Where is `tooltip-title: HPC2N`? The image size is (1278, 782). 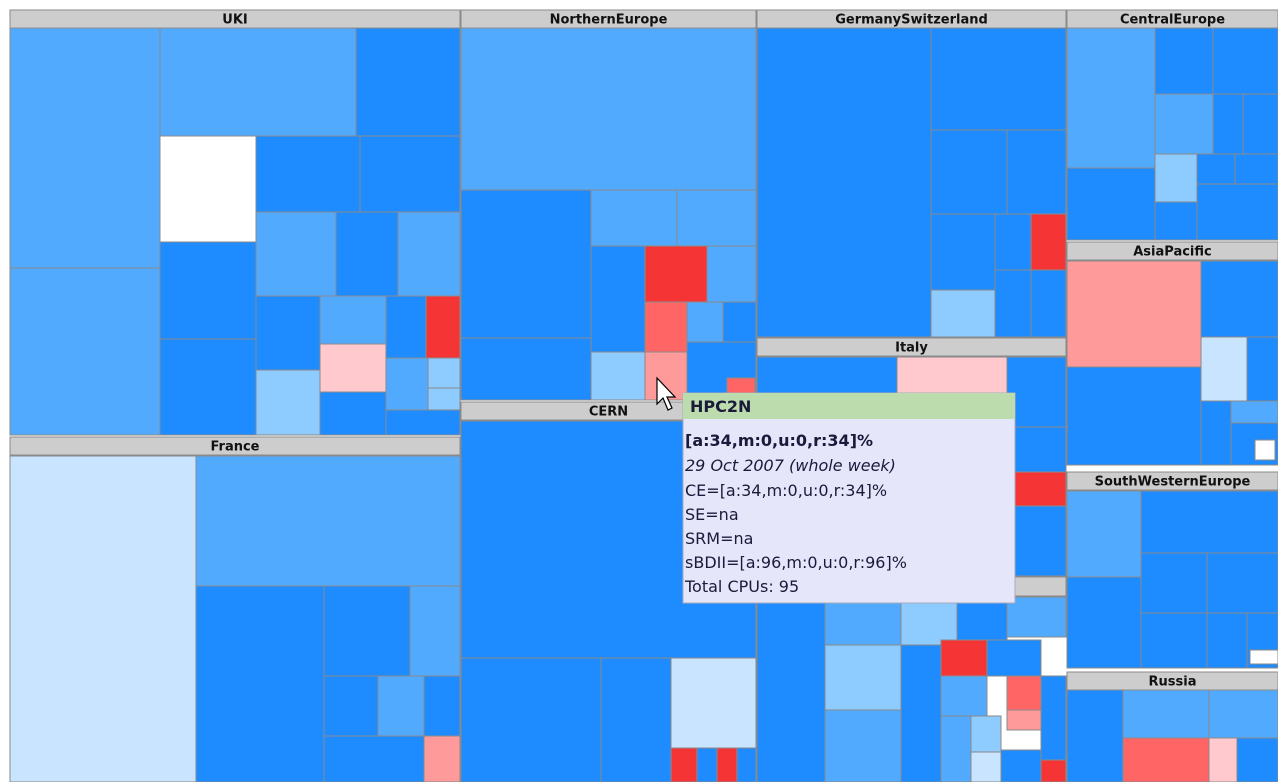
tooltip-title: HPC2N is located at coordinates (720, 406).